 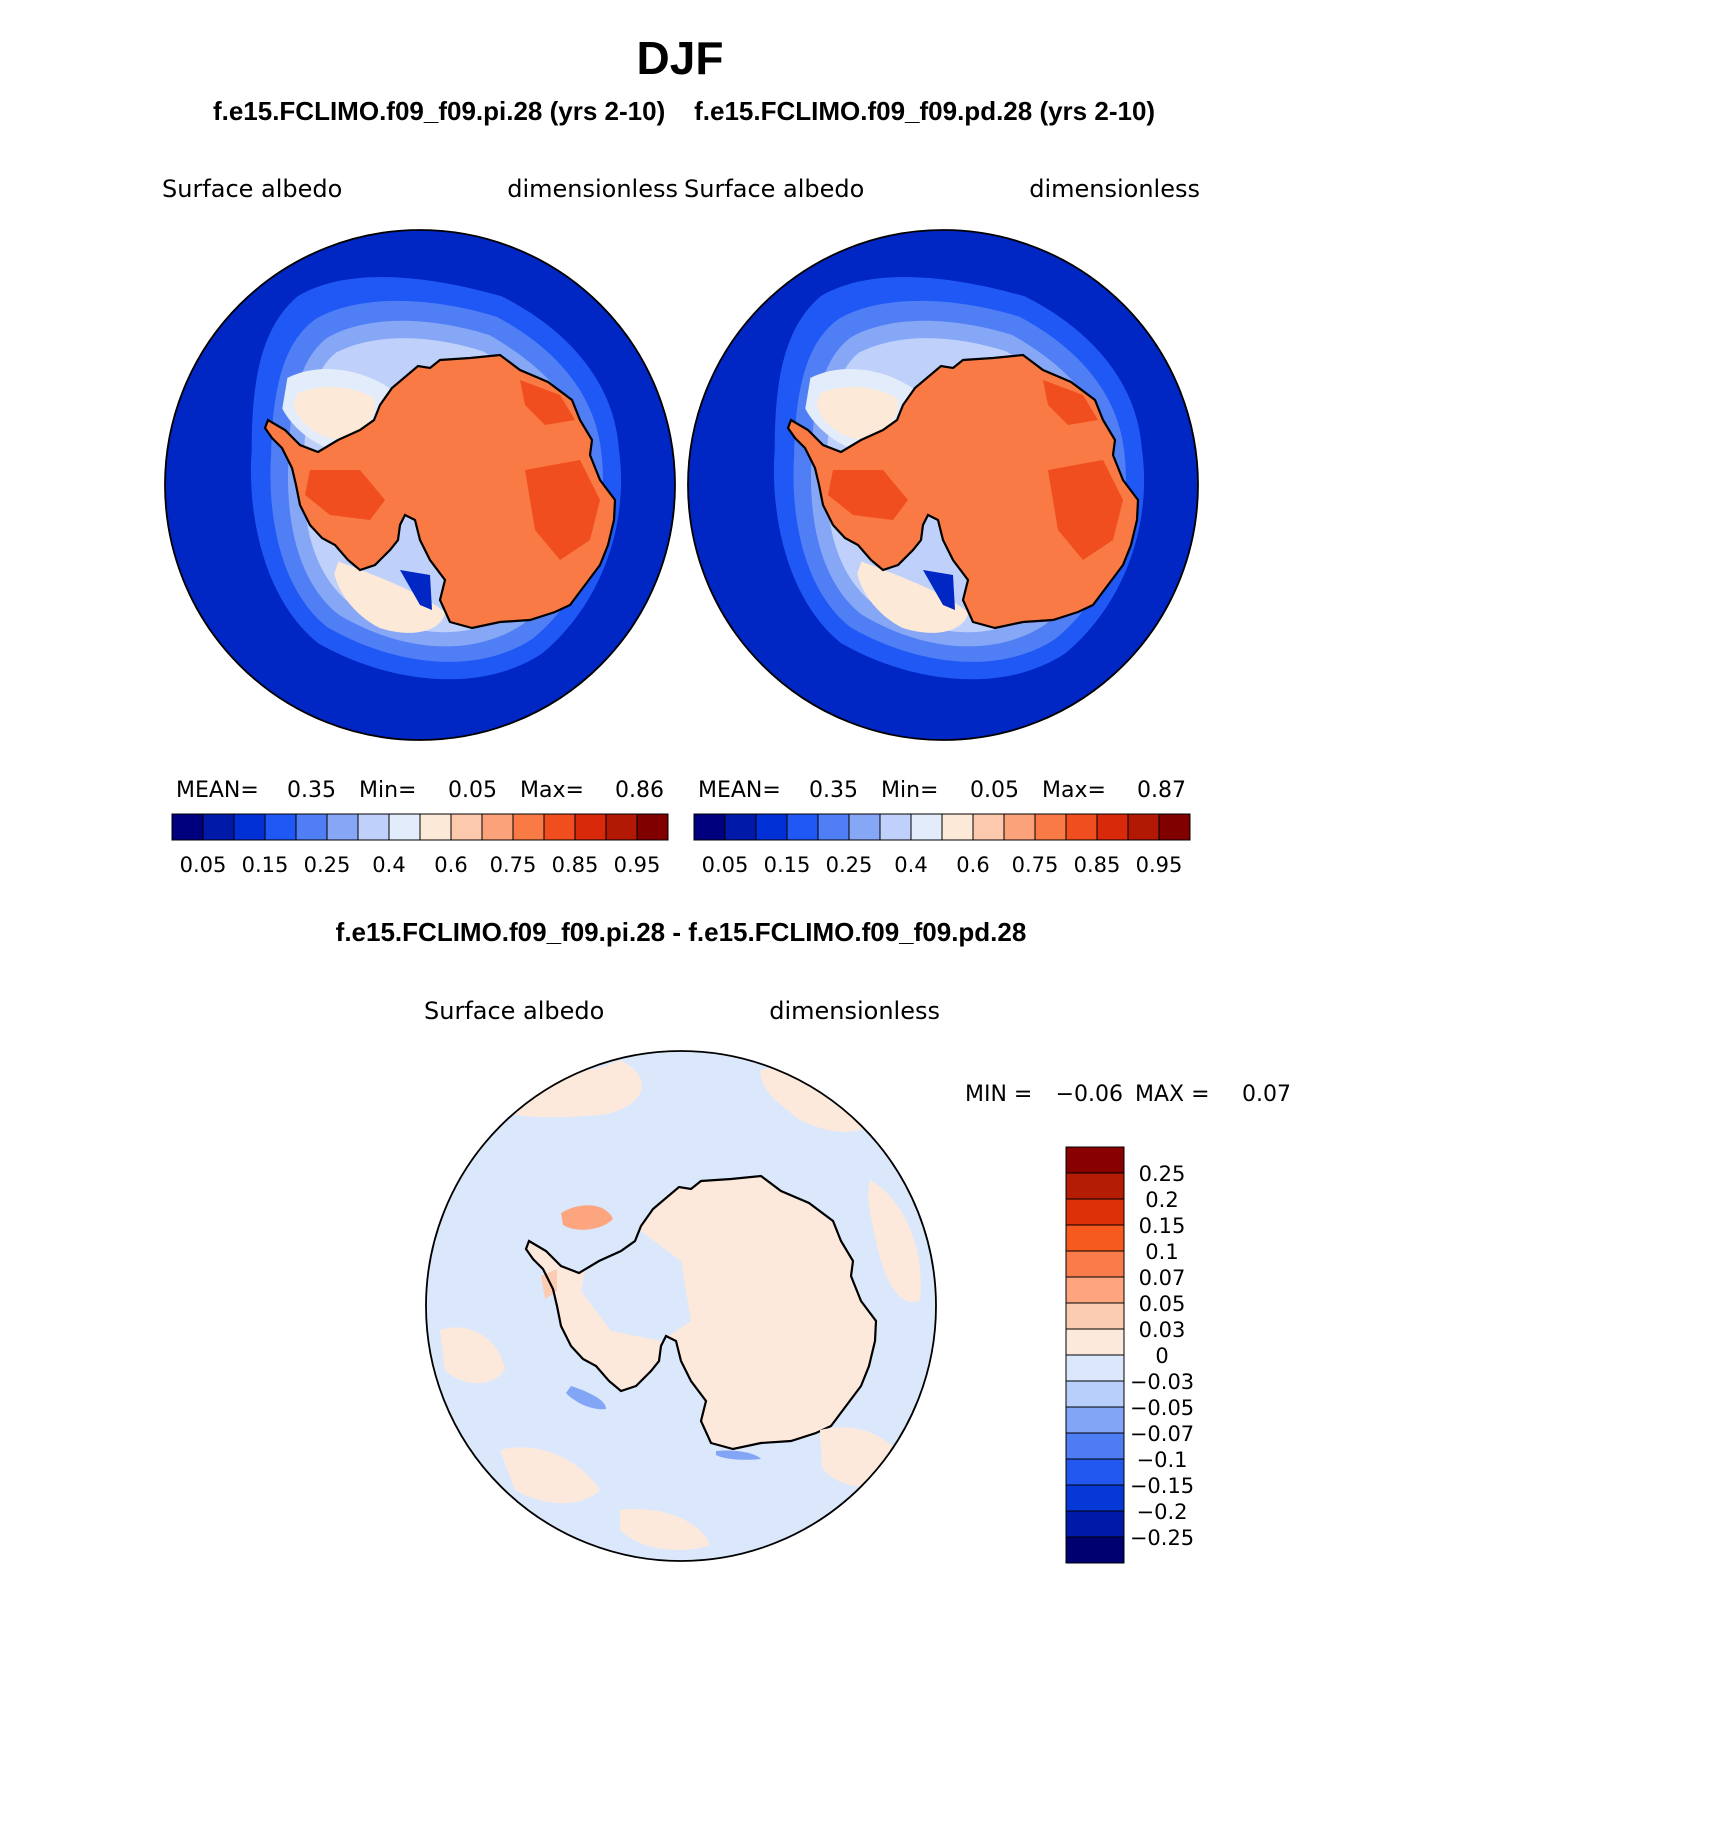 I want to click on map1-polar-plot, so click(x=420, y=485).